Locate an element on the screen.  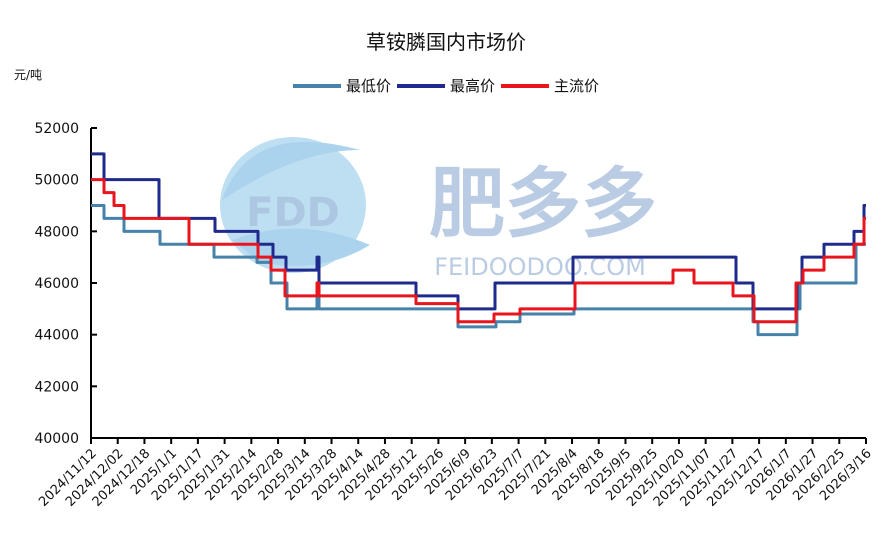
y-tick-label: 50000 is located at coordinates (56, 181).